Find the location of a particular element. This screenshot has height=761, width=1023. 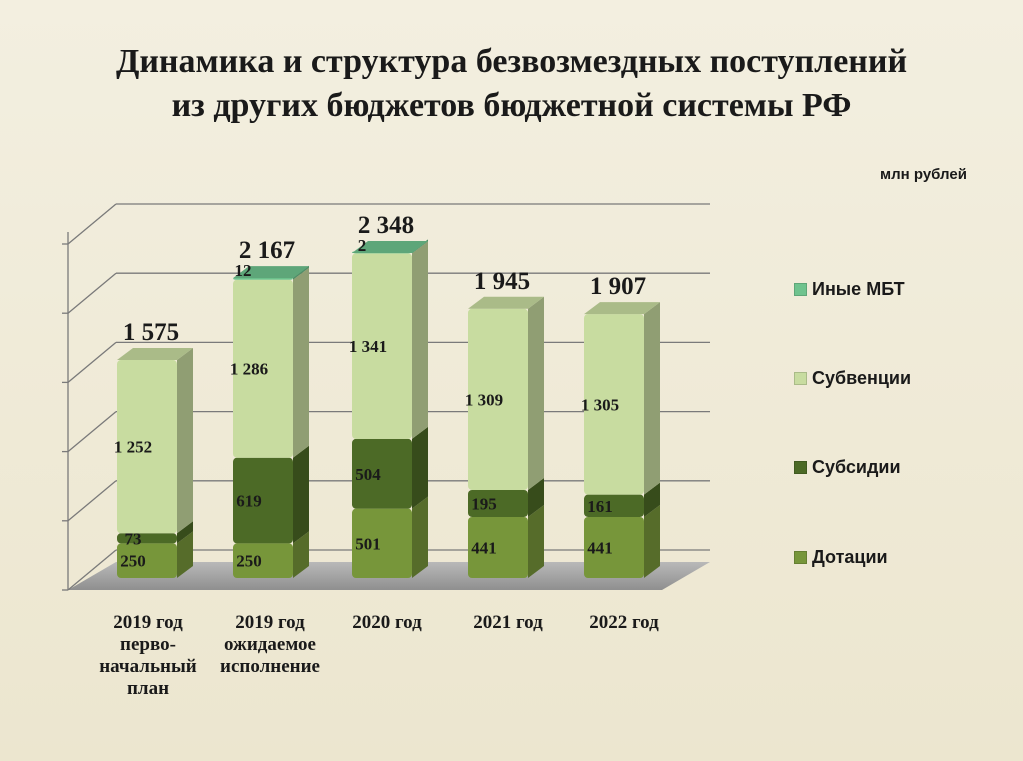

legend-label-grants: Дотации is located at coordinates (850, 557).